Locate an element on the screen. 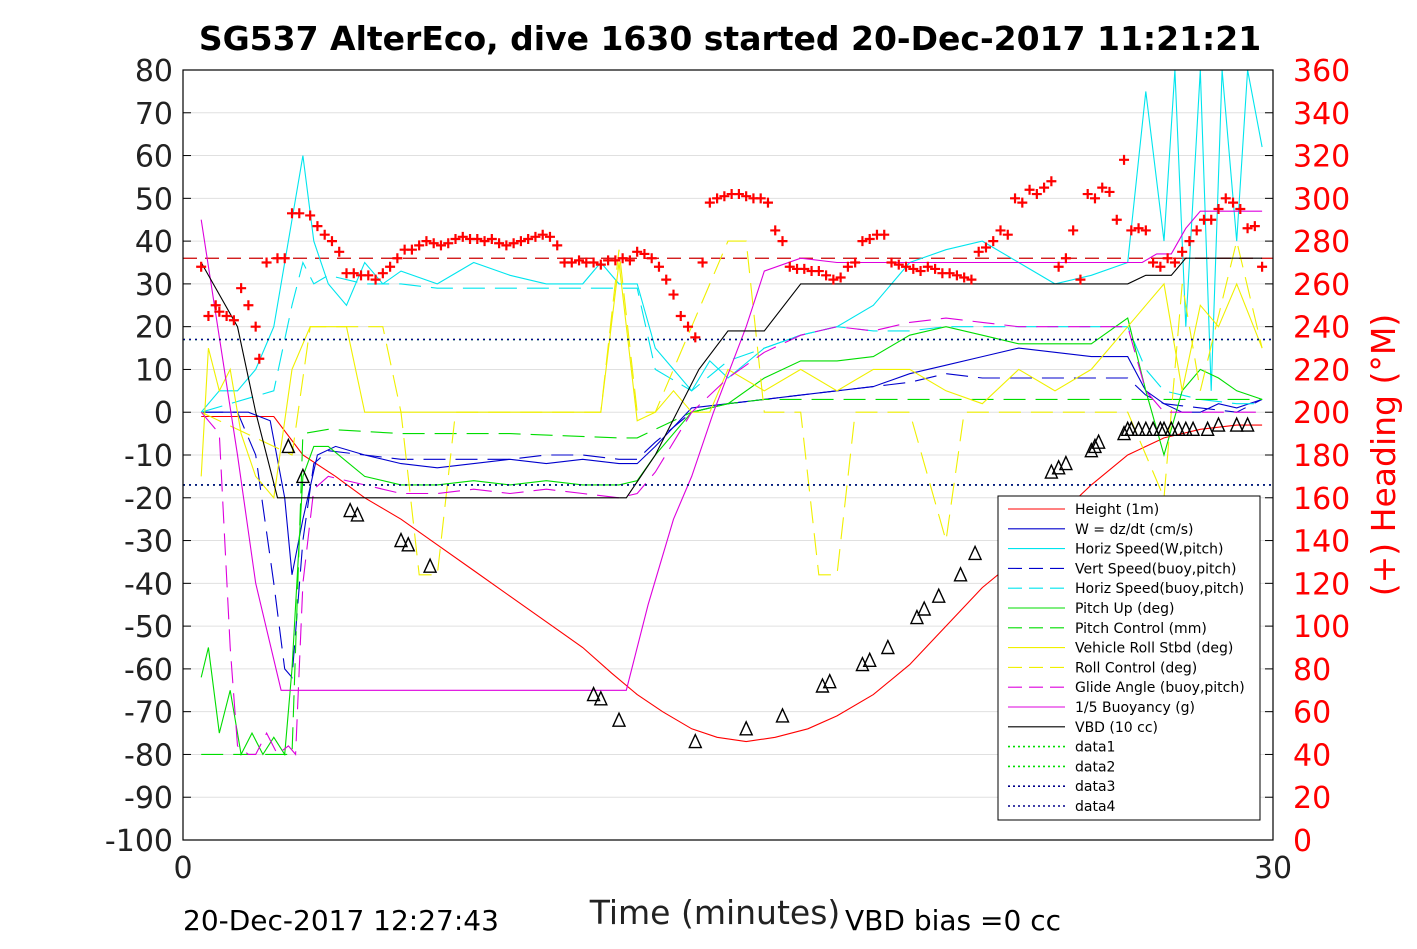  legend-label: Pitch Up (deg) is located at coordinates (1124, 609).